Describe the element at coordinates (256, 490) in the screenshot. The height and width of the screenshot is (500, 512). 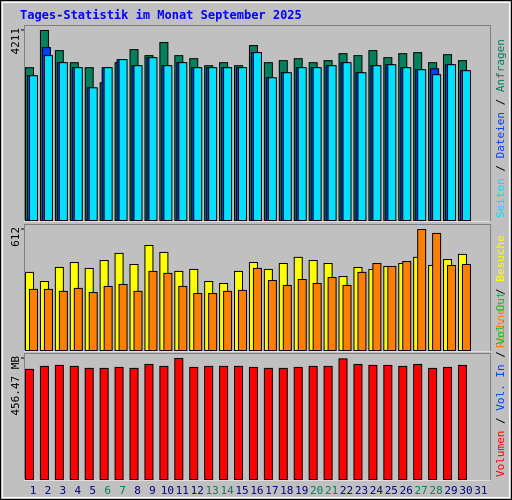
I see `x-tick-label: 16` at that location.